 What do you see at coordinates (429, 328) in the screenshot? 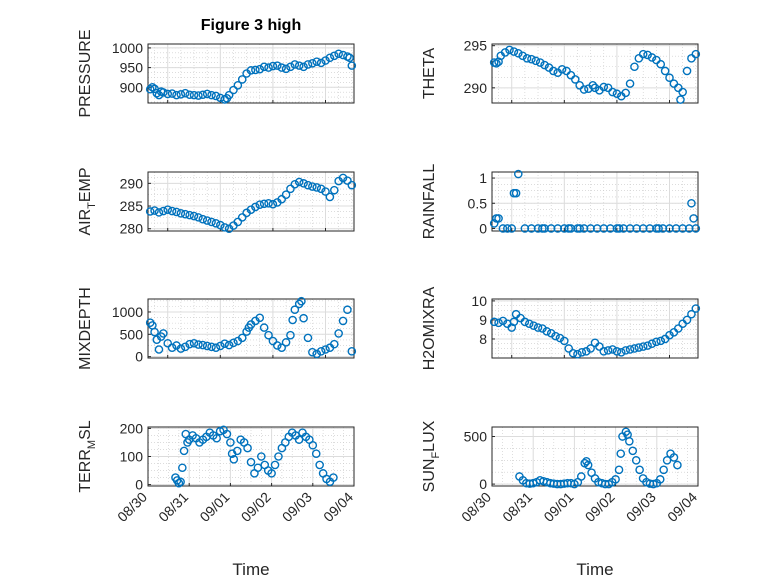
I see `y-axis-label: H2OMIXRA` at bounding box center [429, 328].